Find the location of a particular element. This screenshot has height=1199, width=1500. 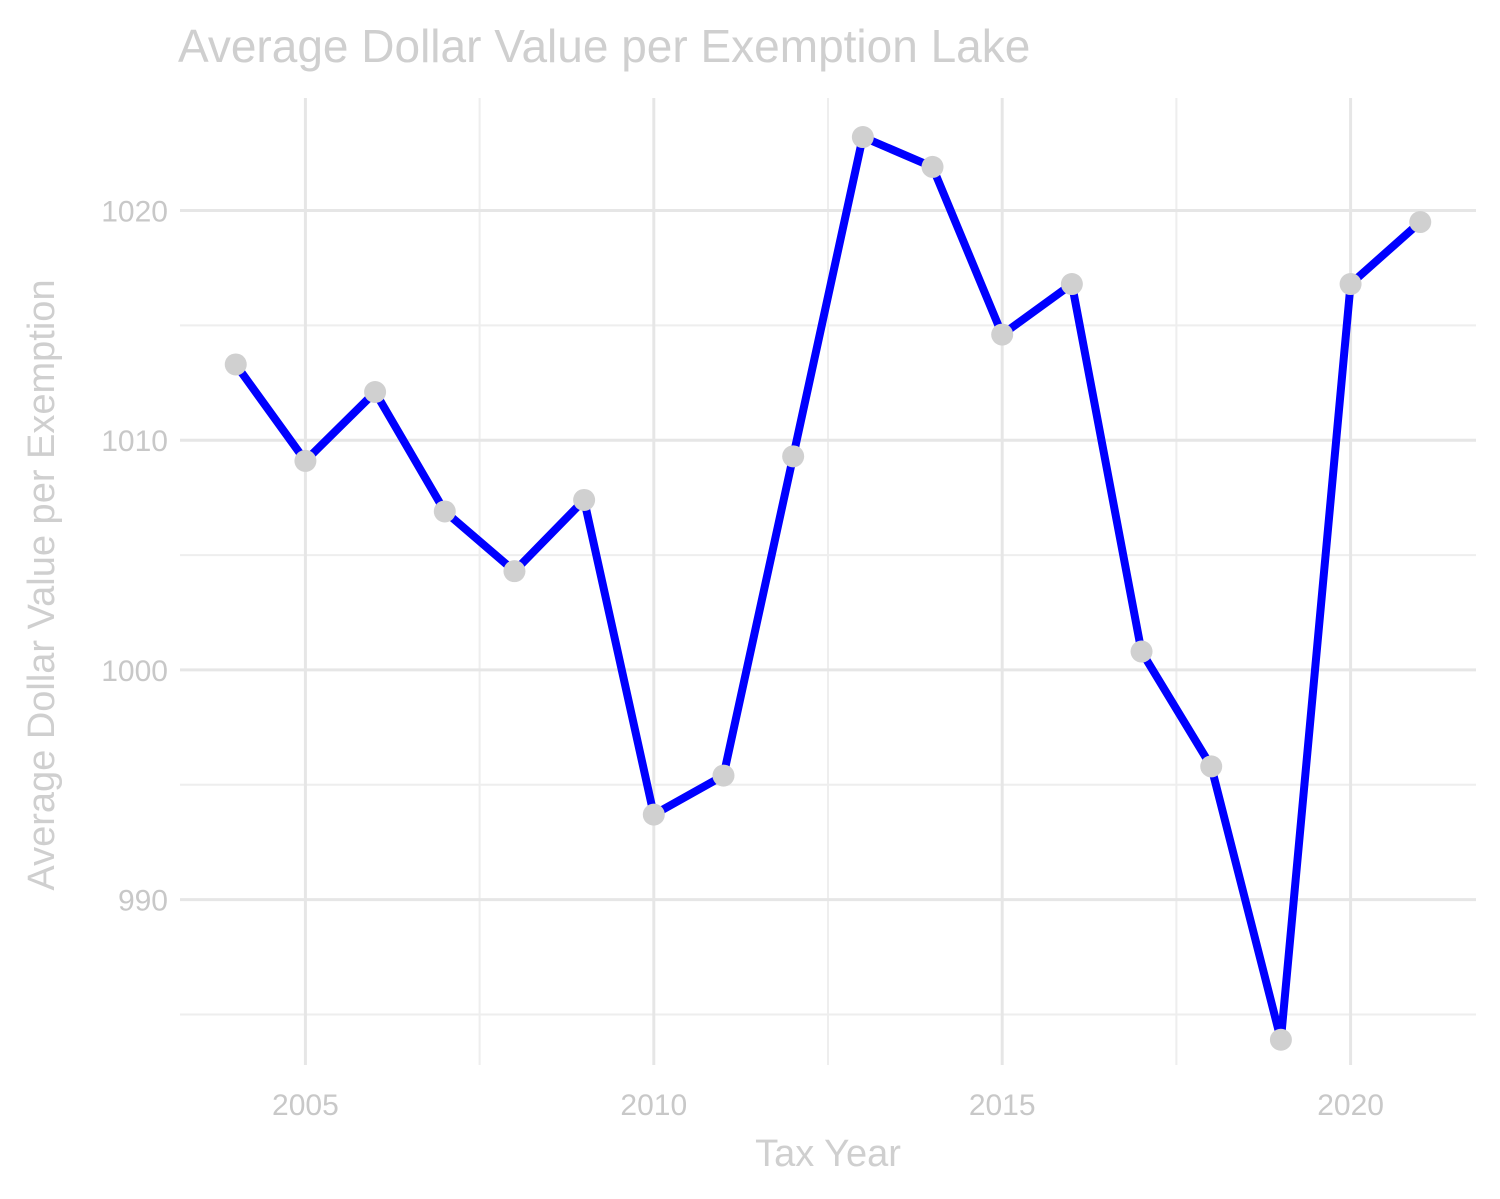

x-tick-label: 2015 is located at coordinates (1002, 1105).